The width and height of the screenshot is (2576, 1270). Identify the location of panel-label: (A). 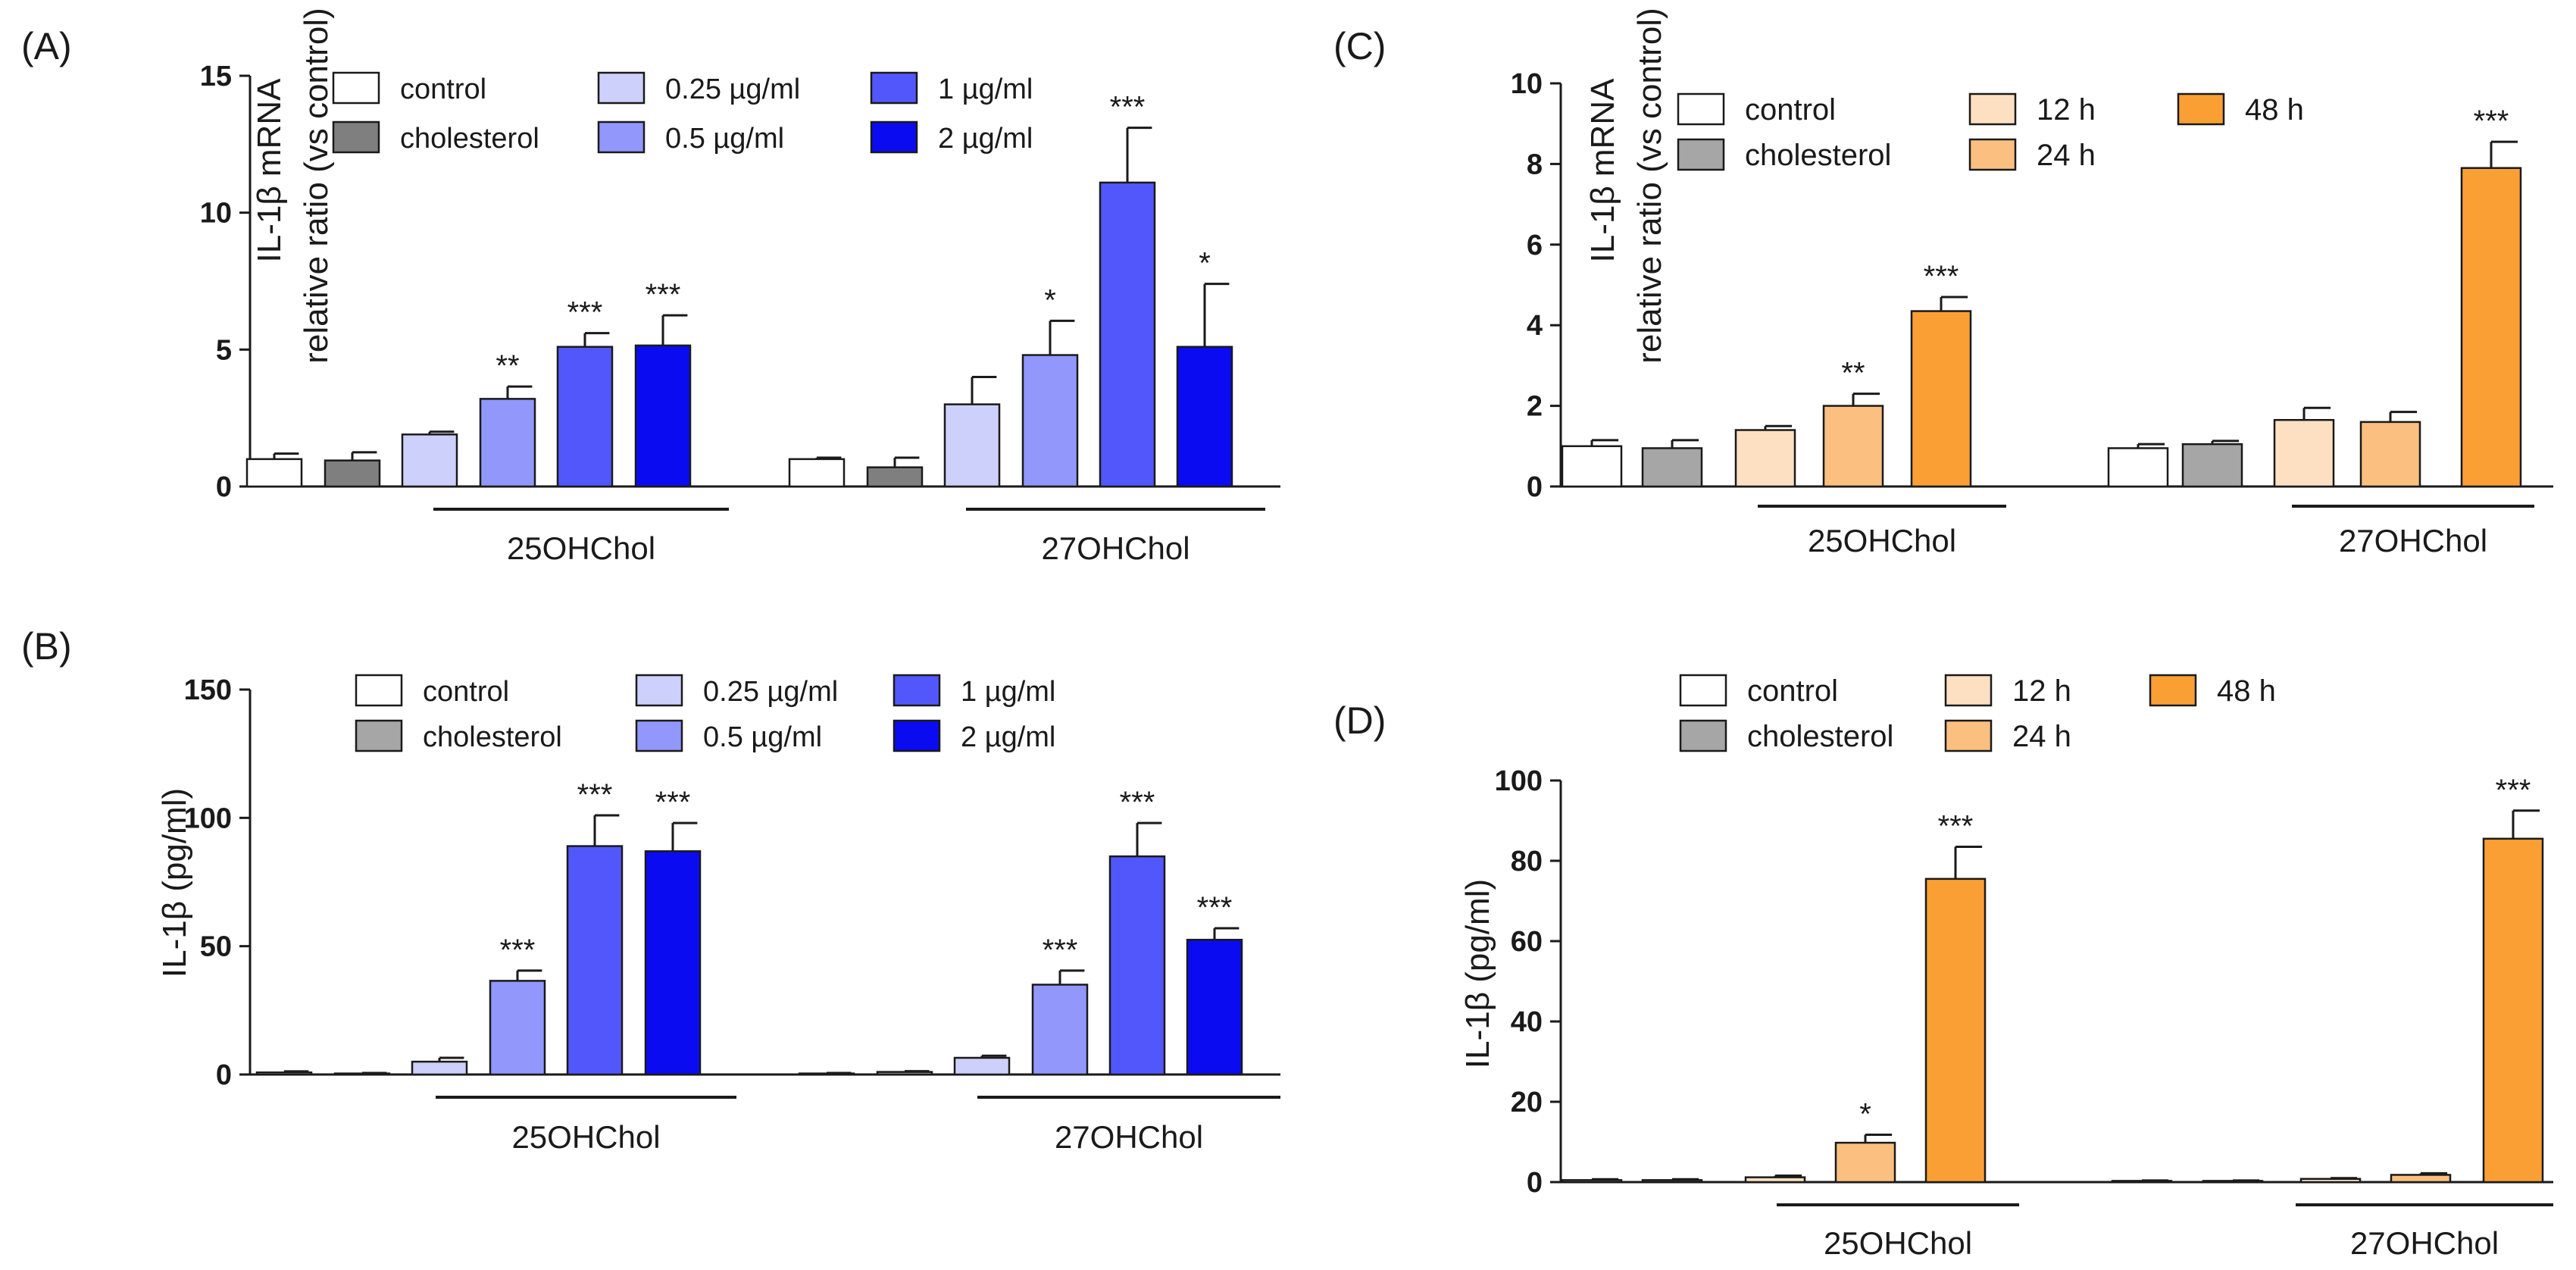
(46, 46).